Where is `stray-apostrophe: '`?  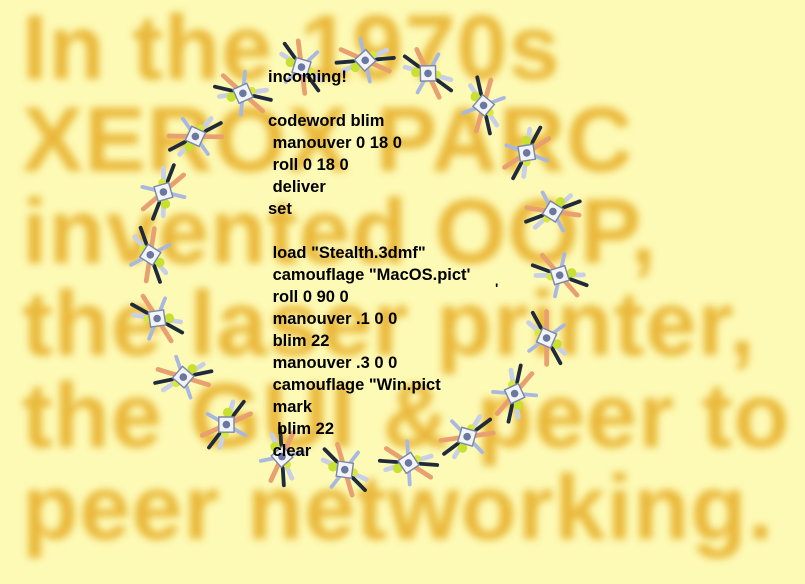 stray-apostrophe: ' is located at coordinates (497, 288).